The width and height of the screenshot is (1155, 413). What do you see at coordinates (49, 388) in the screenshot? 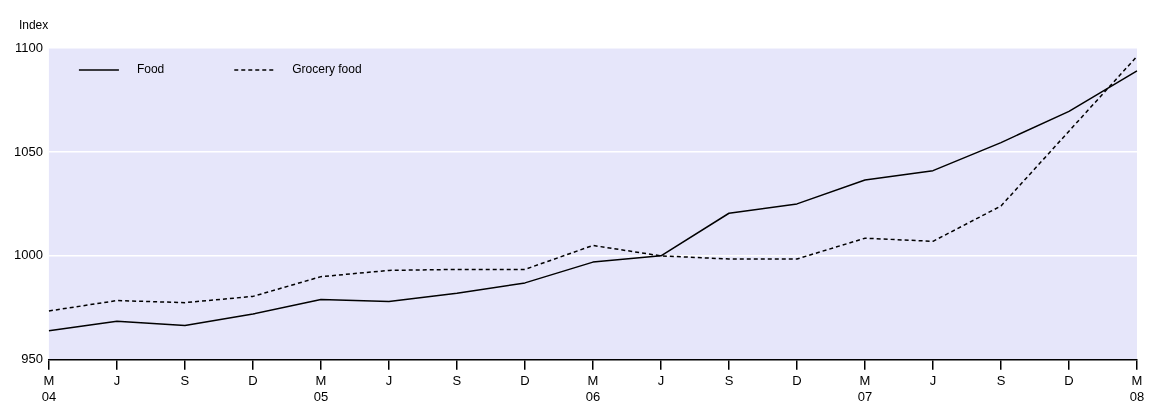
I see `x-tick-label: M 04` at bounding box center [49, 388].